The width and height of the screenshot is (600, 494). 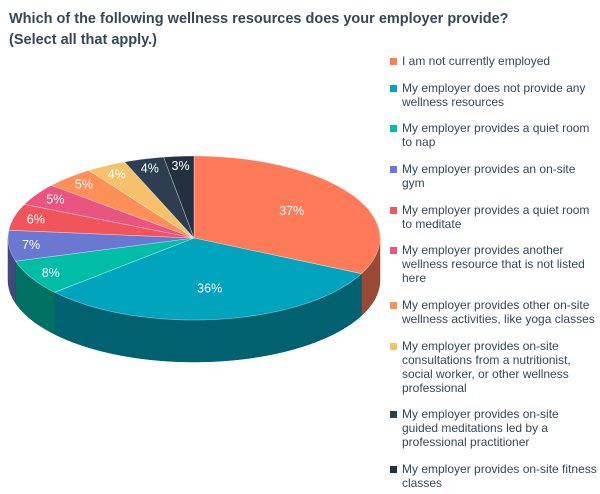 I want to click on data-label: 36%, so click(x=209, y=288).